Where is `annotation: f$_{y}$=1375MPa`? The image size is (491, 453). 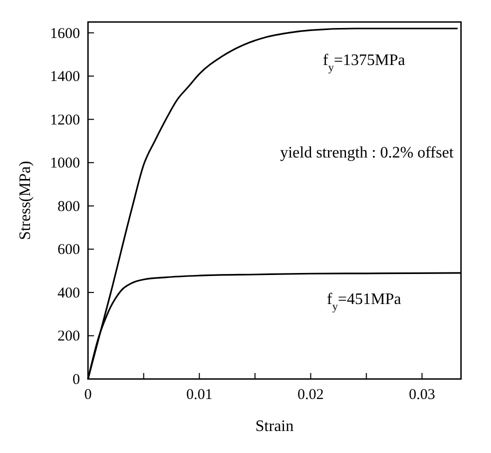
annotation: f$_{y}$=1375MPa is located at coordinates (364, 63).